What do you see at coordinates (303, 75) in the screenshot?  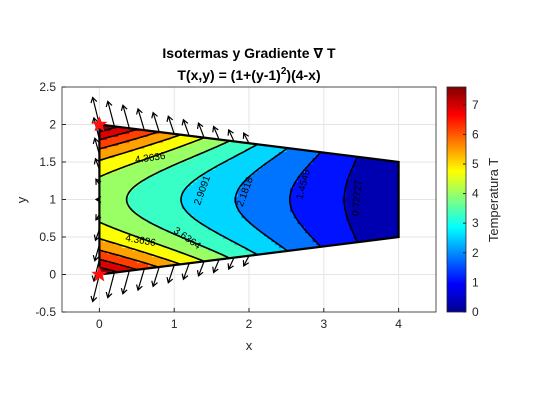 I see `subtitle-part-2: )(4-x)` at bounding box center [303, 75].